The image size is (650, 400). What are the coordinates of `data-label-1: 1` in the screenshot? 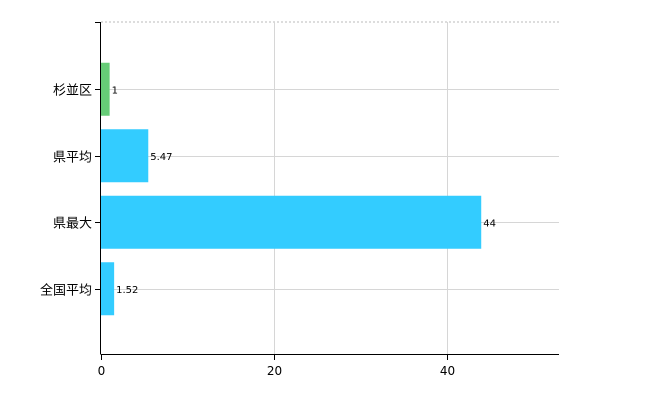 It's located at (115, 90).